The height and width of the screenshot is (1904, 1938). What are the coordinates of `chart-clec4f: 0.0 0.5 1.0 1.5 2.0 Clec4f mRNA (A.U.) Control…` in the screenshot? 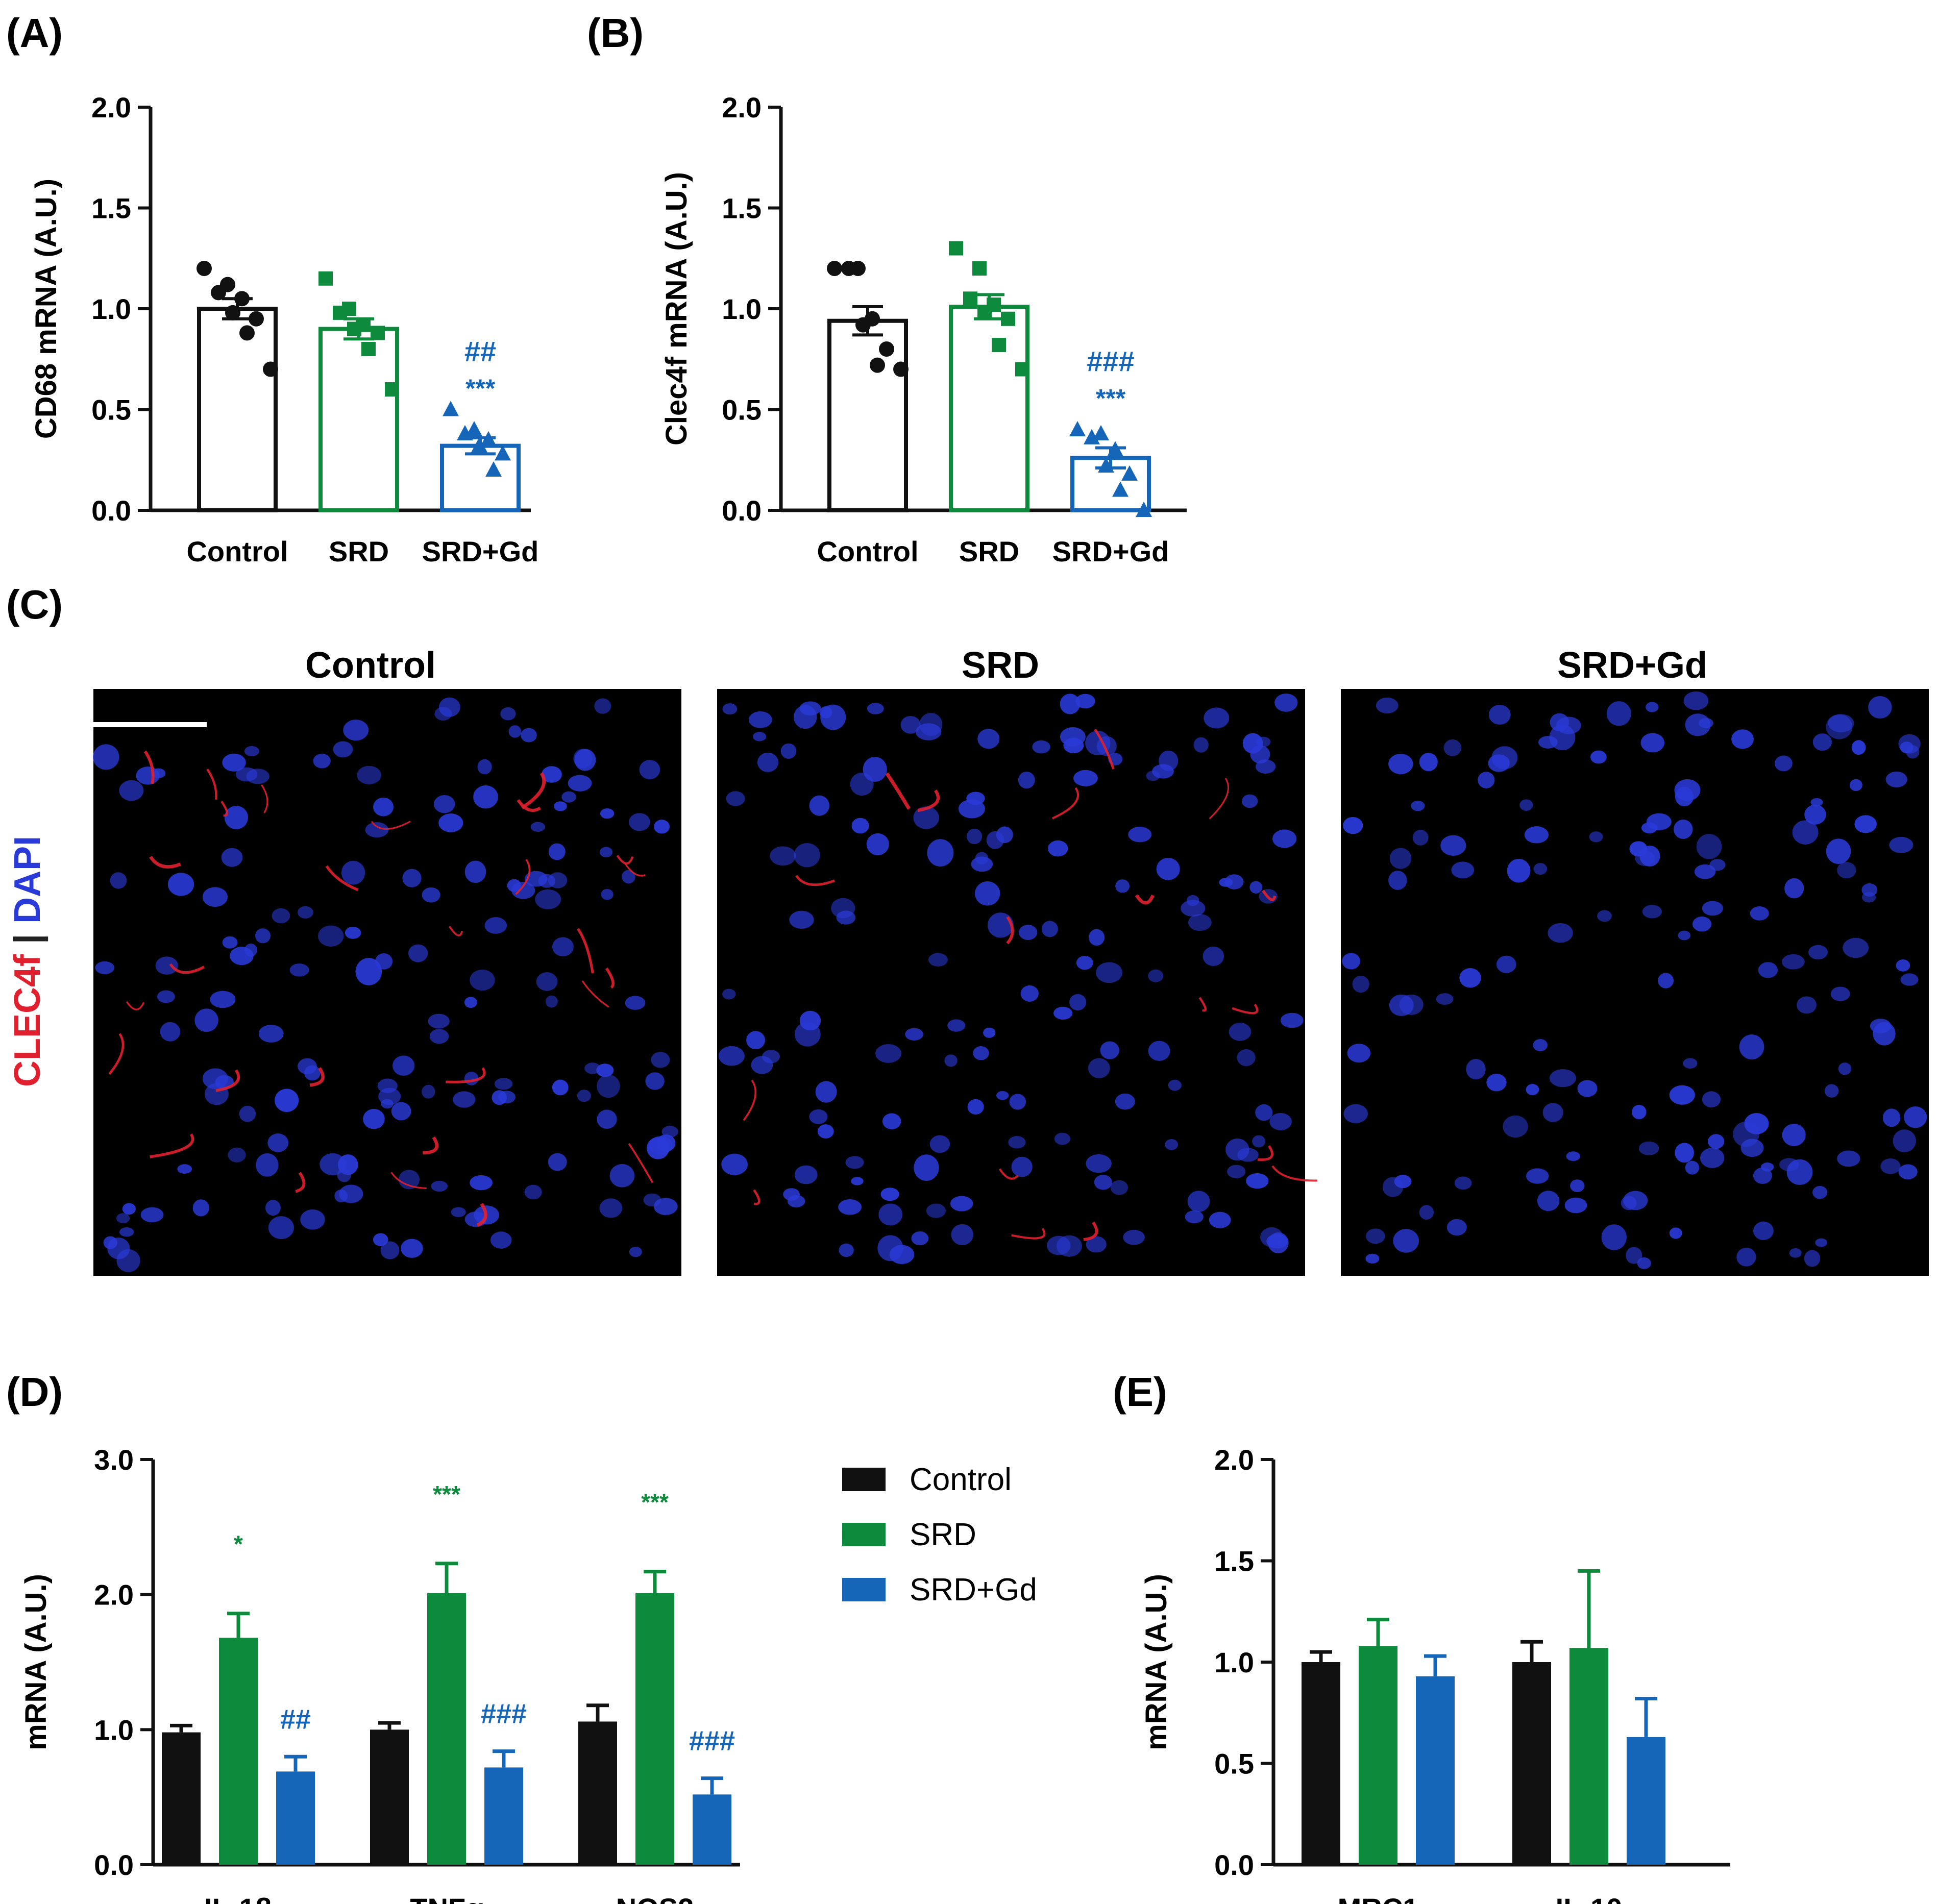 It's located at (923, 329).